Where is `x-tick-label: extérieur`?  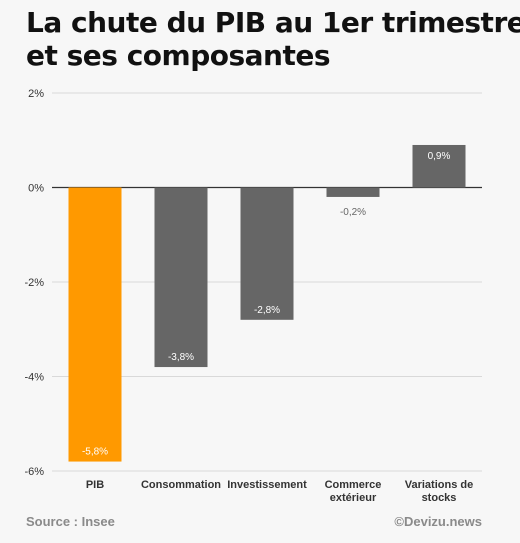
x-tick-label: extérieur is located at coordinates (353, 498).